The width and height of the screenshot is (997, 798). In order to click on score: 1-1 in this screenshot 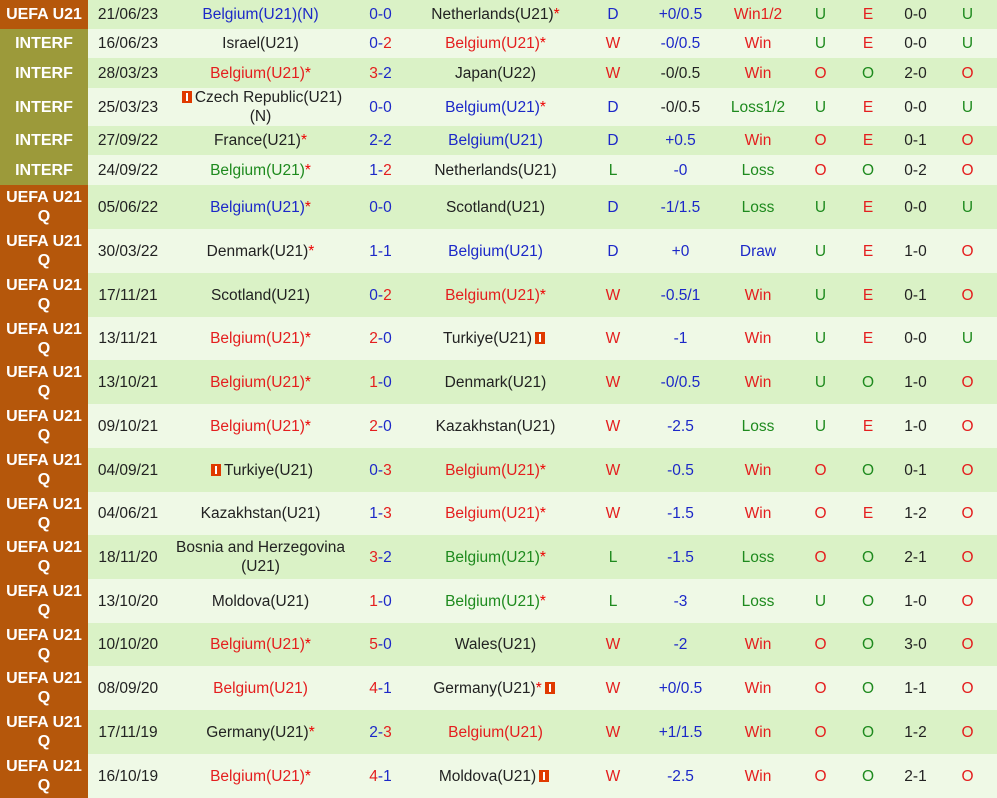, I will do `click(380, 251)`.